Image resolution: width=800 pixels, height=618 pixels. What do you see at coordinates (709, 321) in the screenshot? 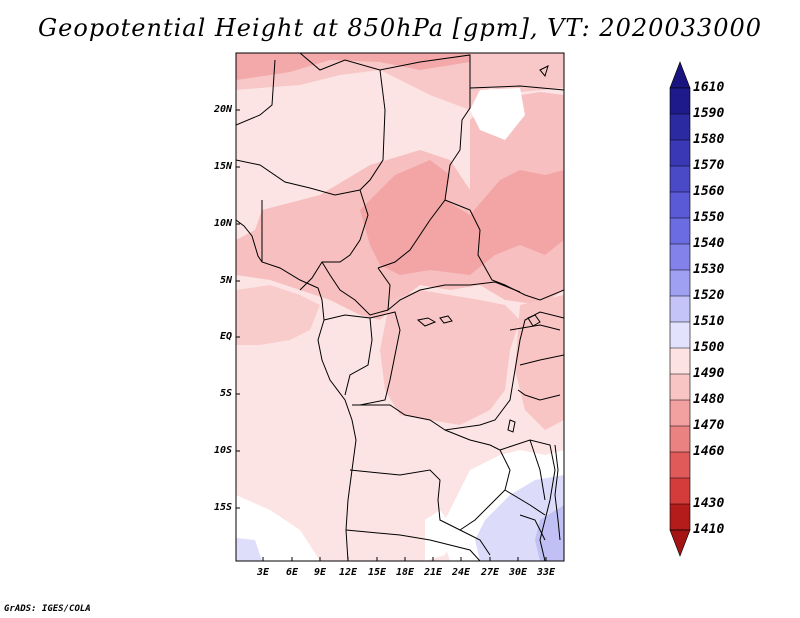
I see `colorbar-label-1510: 1510` at bounding box center [709, 321].